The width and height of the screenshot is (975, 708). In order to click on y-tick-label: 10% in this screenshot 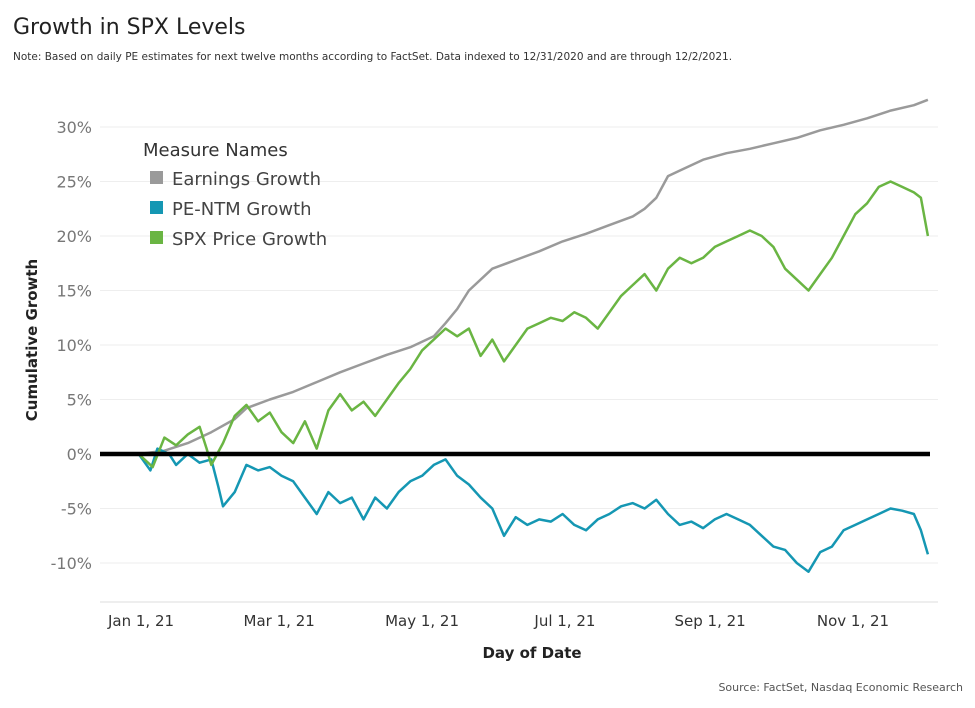, I will do `click(74, 345)`.